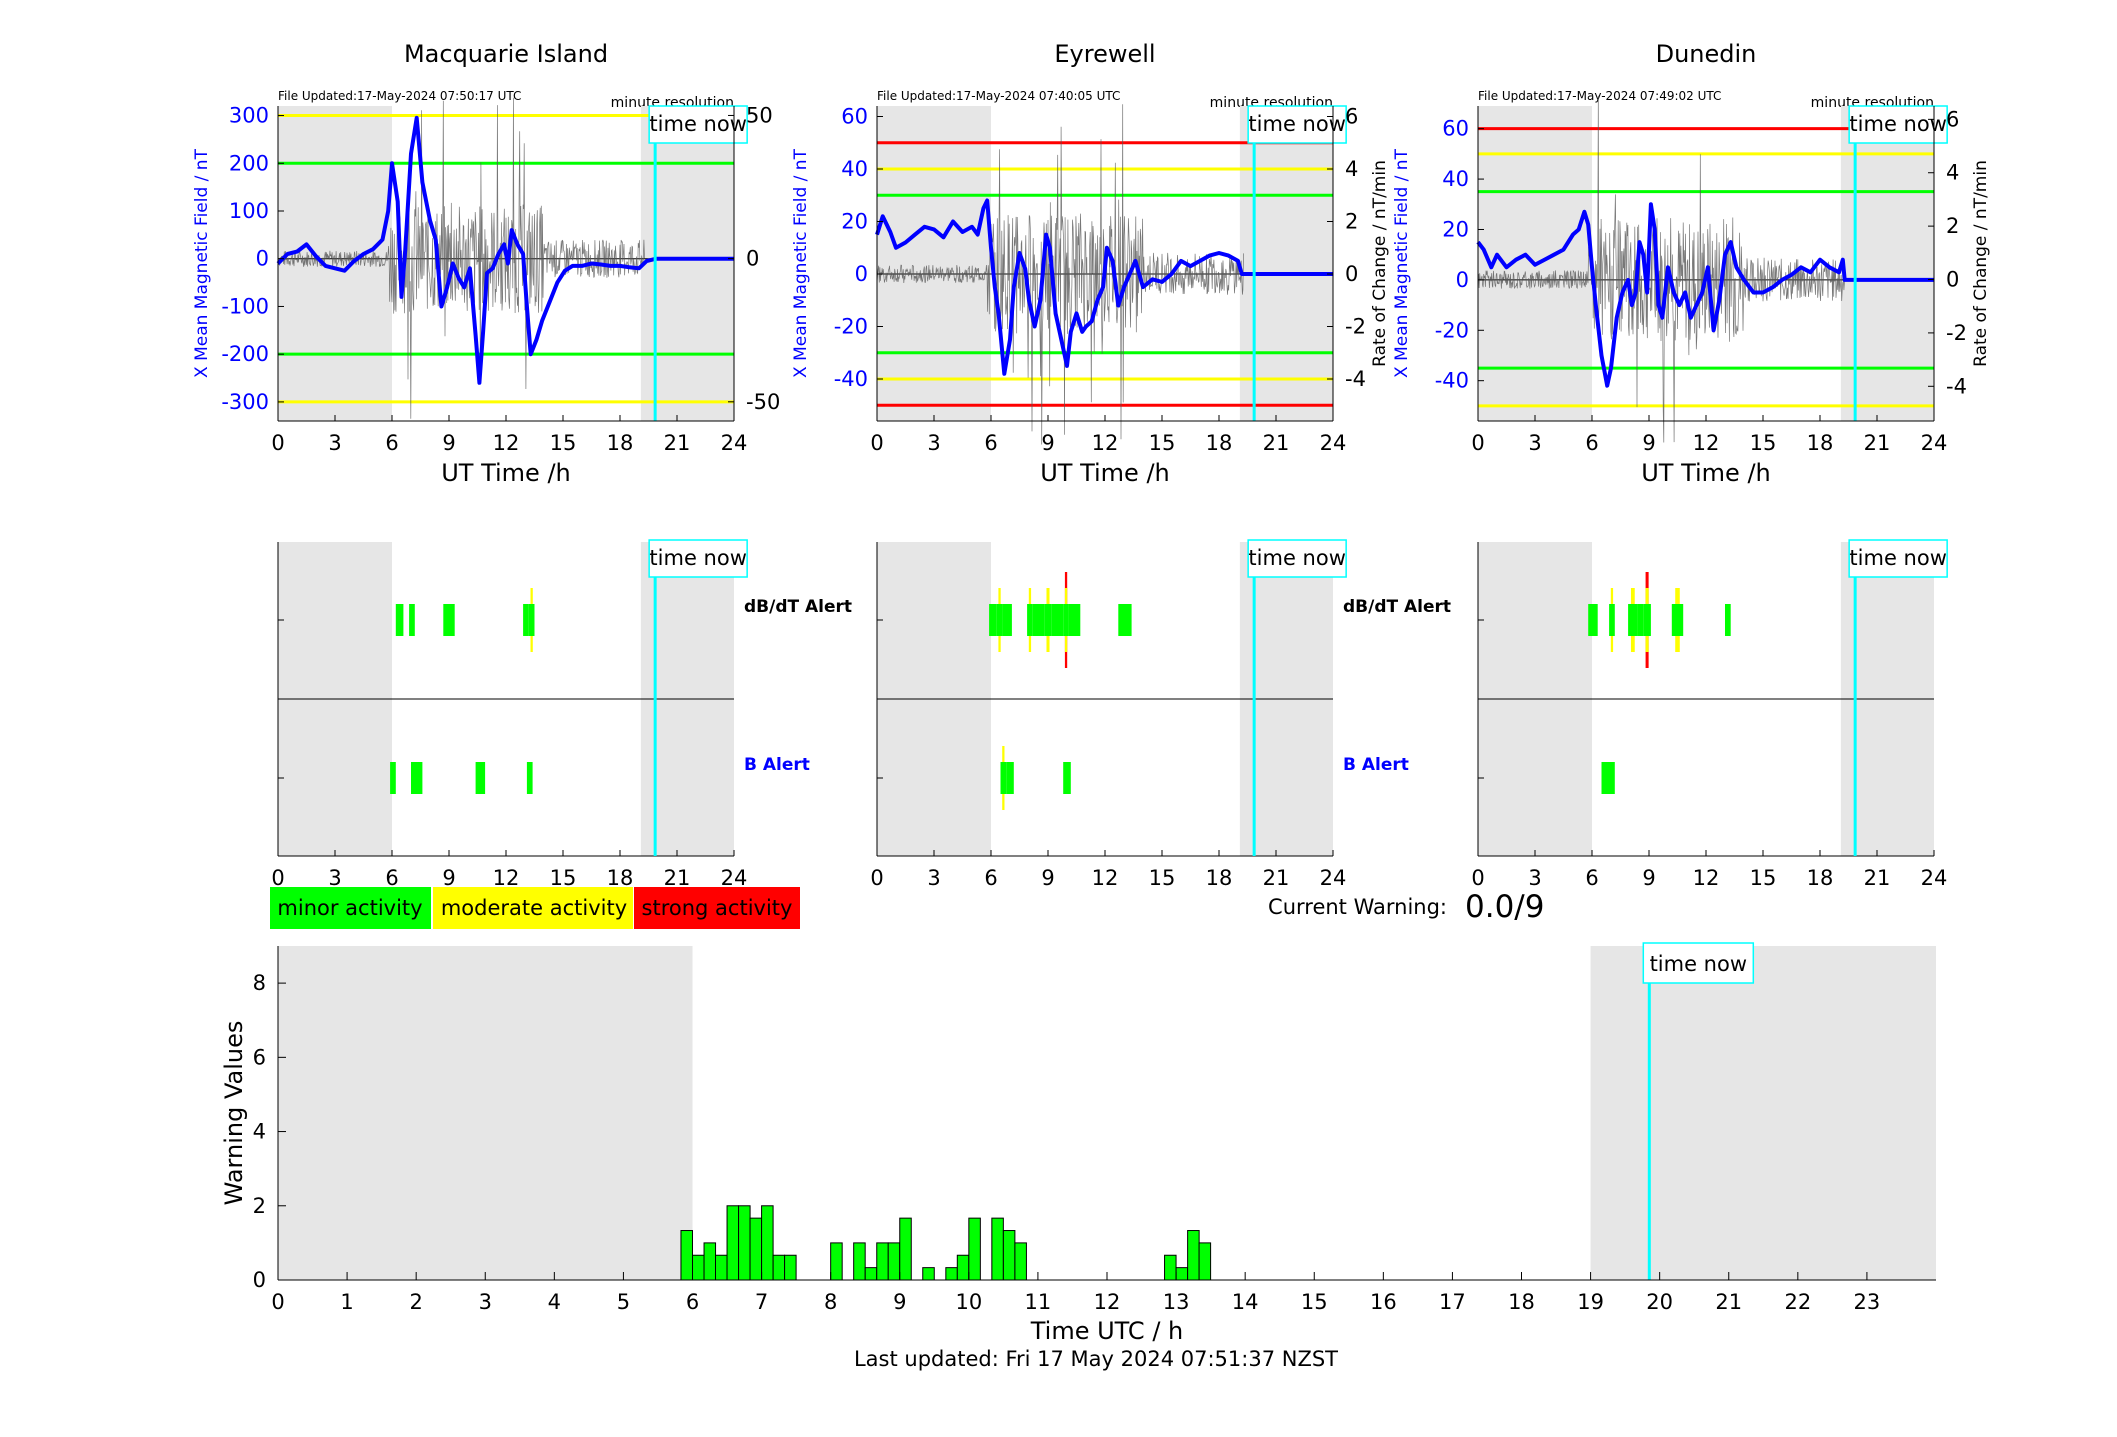 The width and height of the screenshot is (2117, 1437). What do you see at coordinates (1590, 1302) in the screenshot?
I see `x-tick-label: 19` at bounding box center [1590, 1302].